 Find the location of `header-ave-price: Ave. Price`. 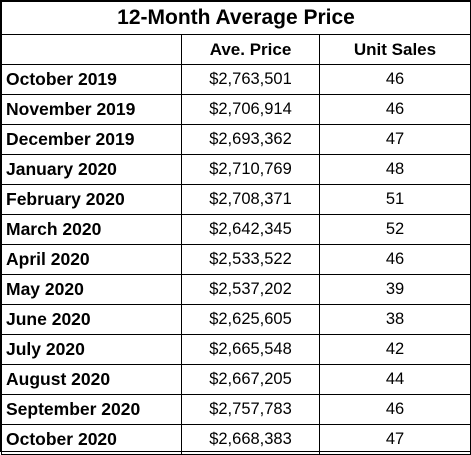

header-ave-price: Ave. Price is located at coordinates (250, 49).